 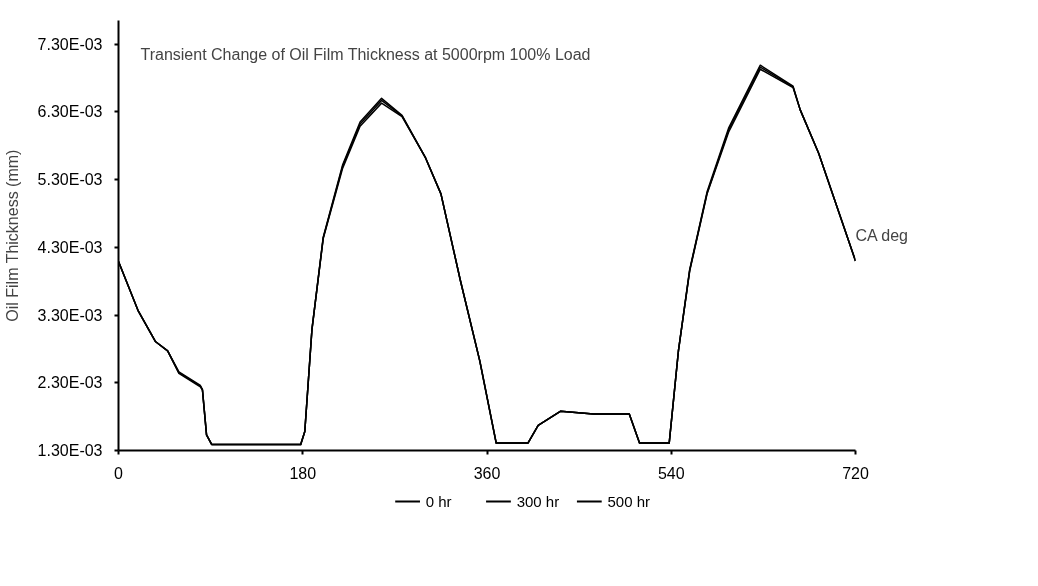 I want to click on y-tick-label: 7.30E-03, so click(x=70, y=44).